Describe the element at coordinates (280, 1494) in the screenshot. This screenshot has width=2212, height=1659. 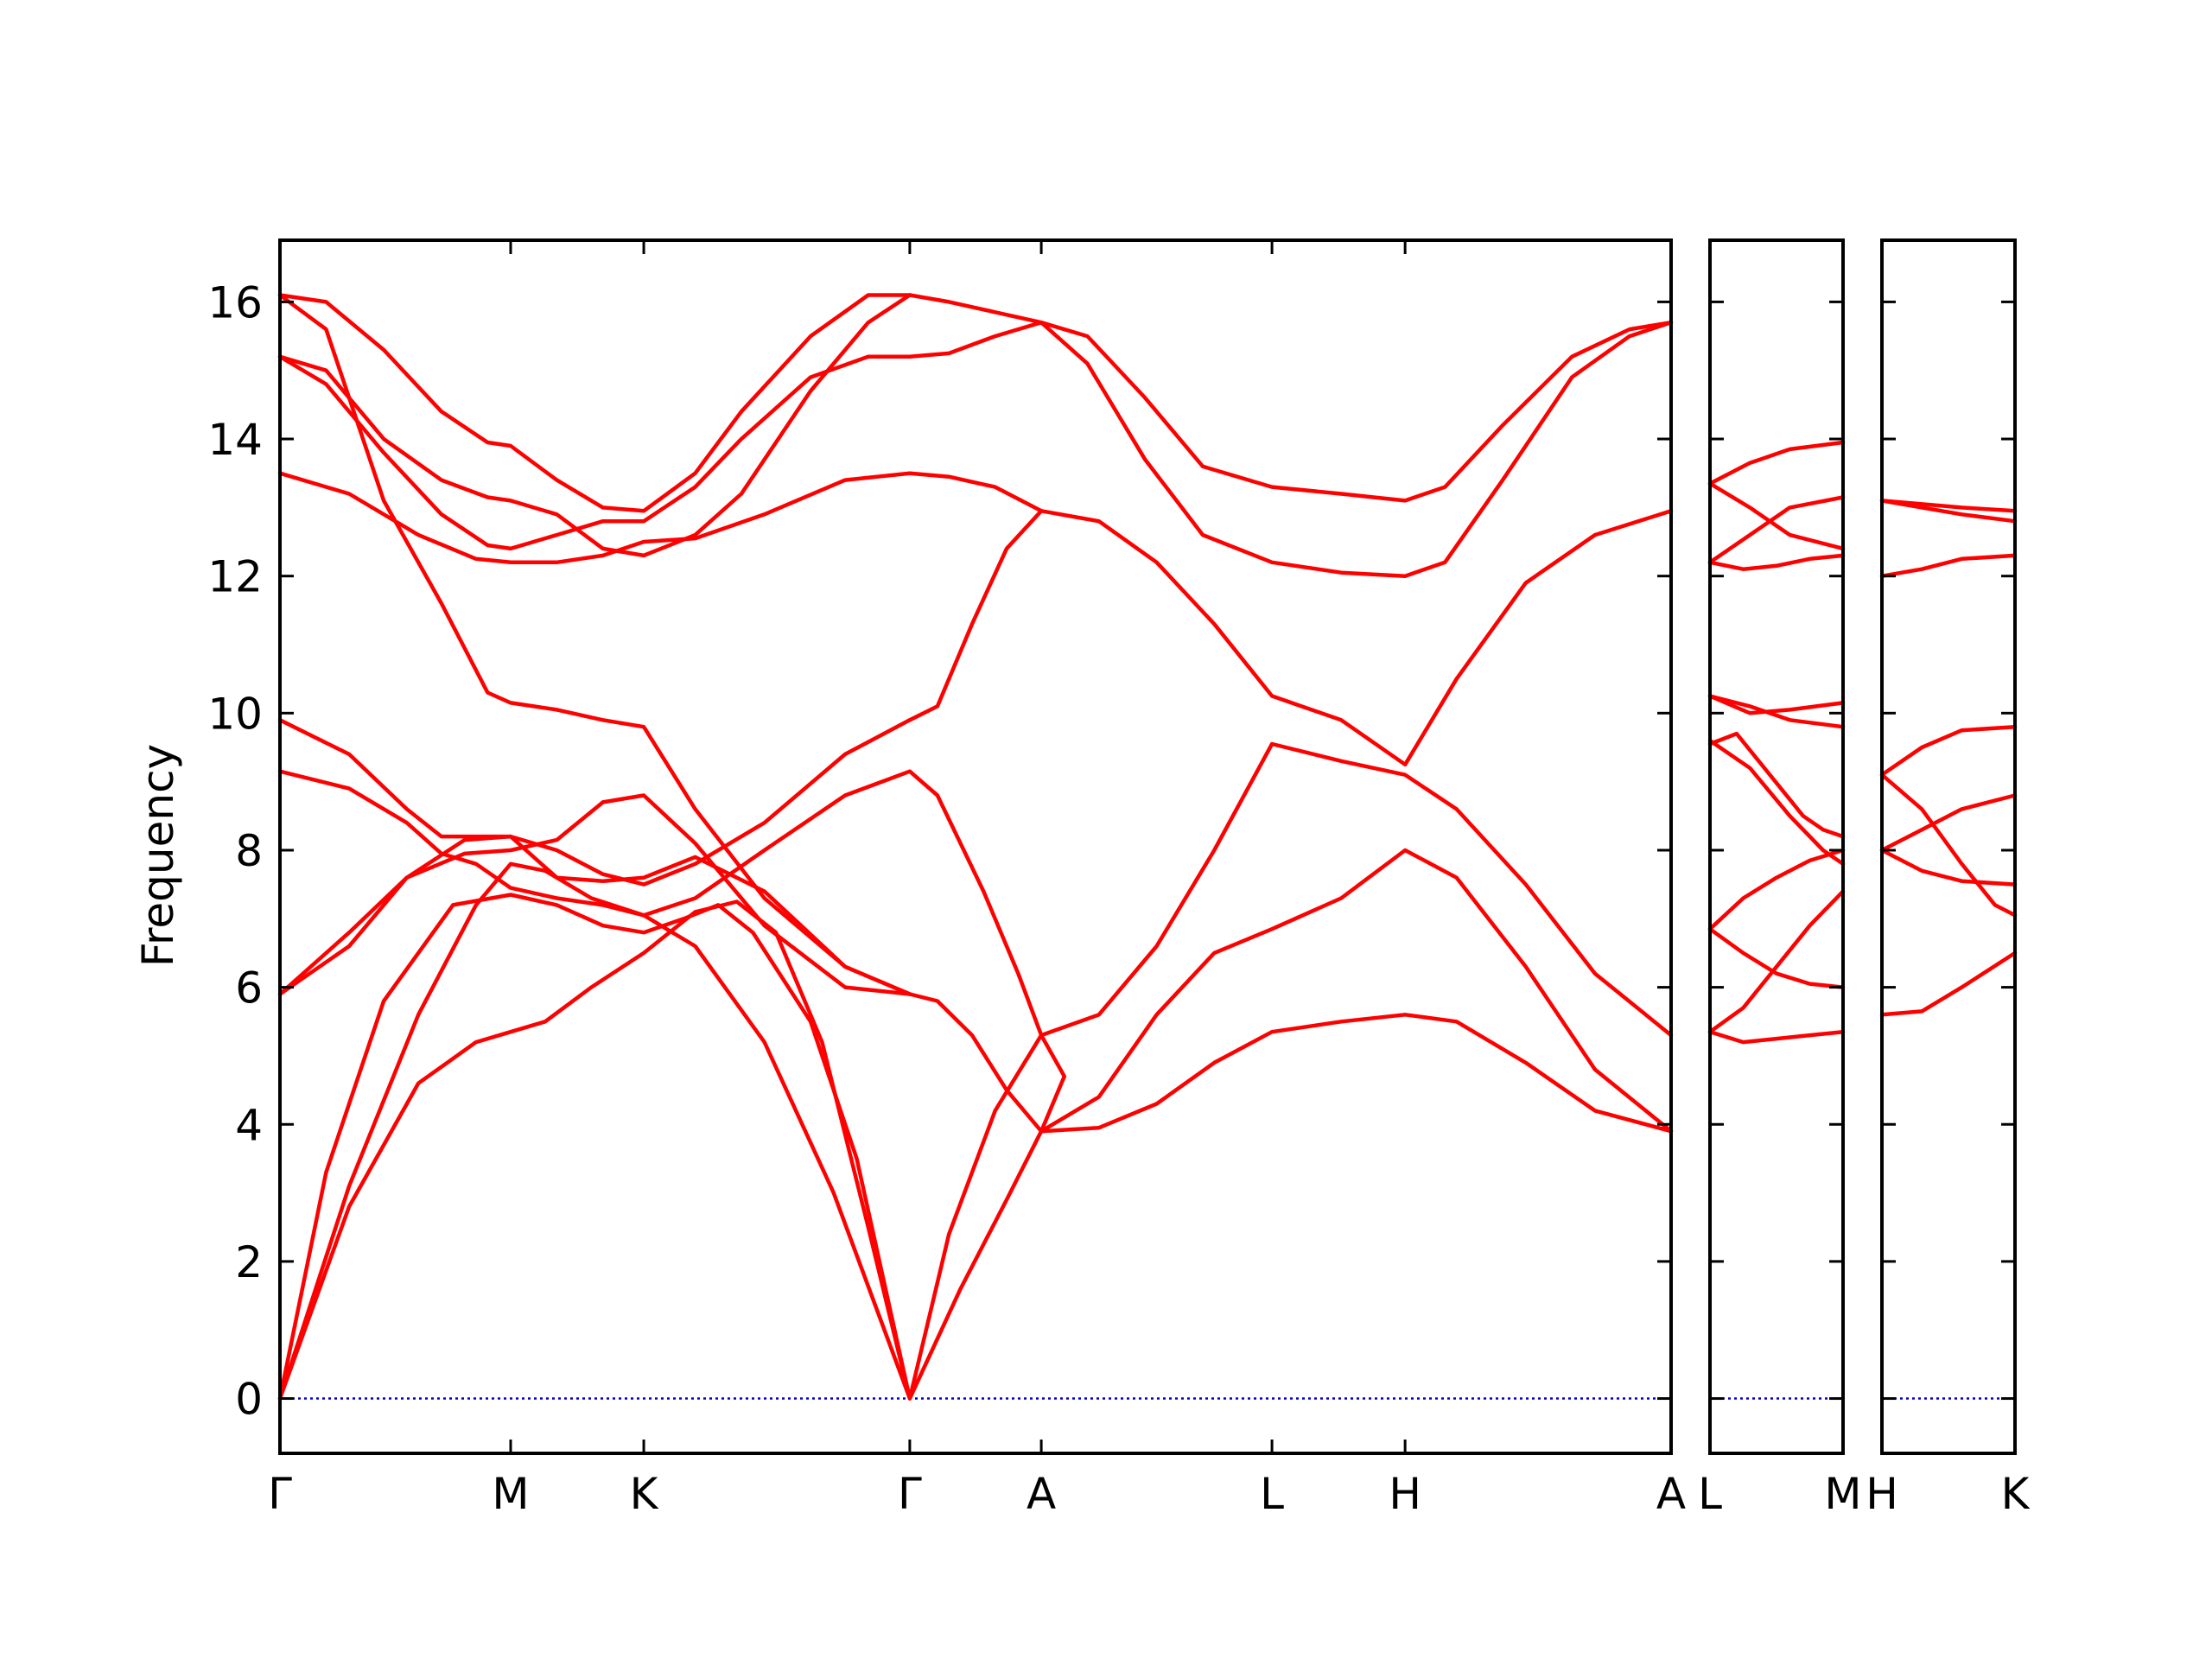
I see `xtick-label-main-0: Γ` at that location.